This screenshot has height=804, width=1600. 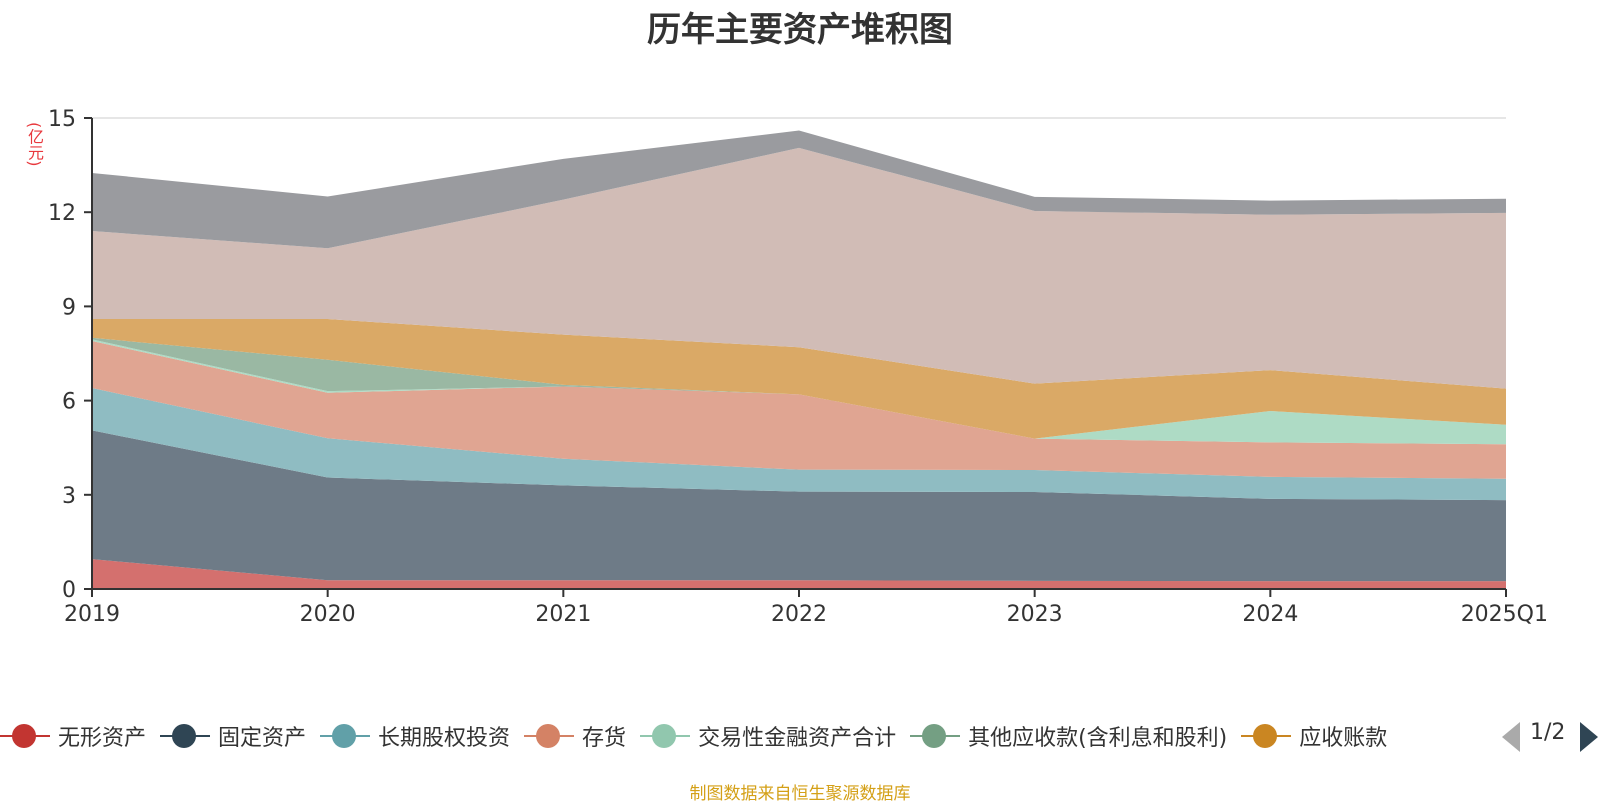 What do you see at coordinates (797, 738) in the screenshot?
I see `legend-label: 交易性金融资产合计` at bounding box center [797, 738].